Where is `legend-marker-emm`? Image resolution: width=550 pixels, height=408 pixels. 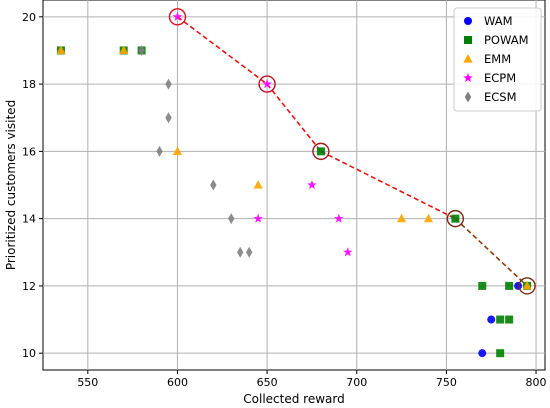
legend-marker-emm is located at coordinates (468, 58).